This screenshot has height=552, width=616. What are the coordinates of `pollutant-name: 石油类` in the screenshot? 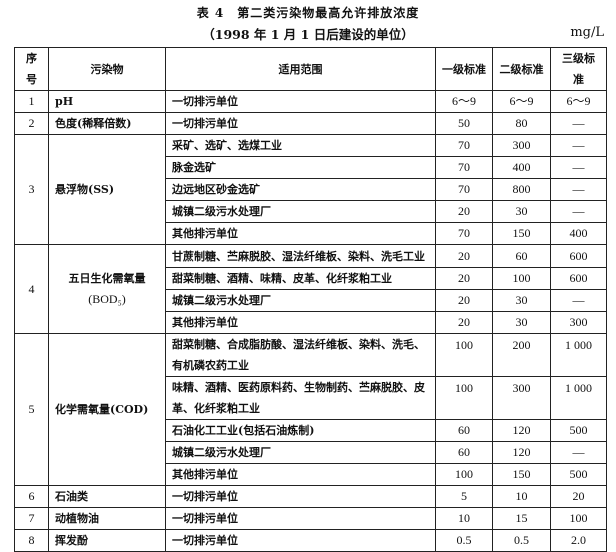 It's located at (71, 496).